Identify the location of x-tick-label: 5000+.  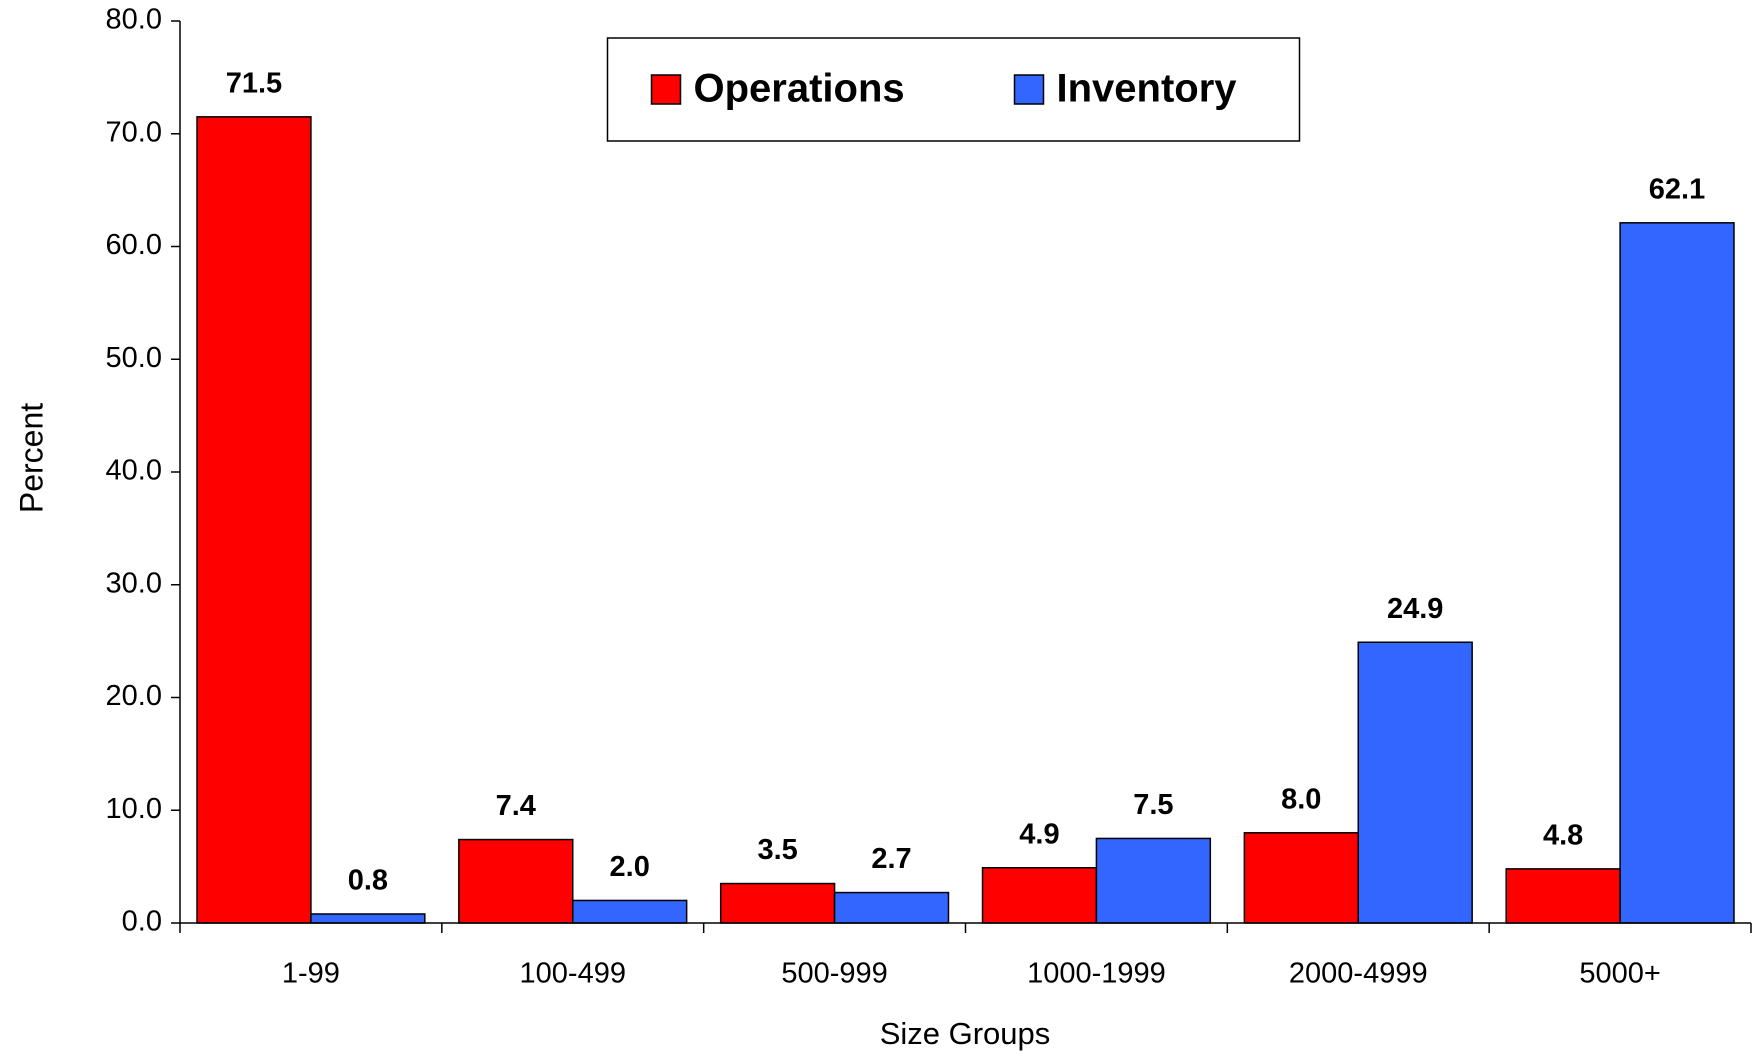
(1619, 974).